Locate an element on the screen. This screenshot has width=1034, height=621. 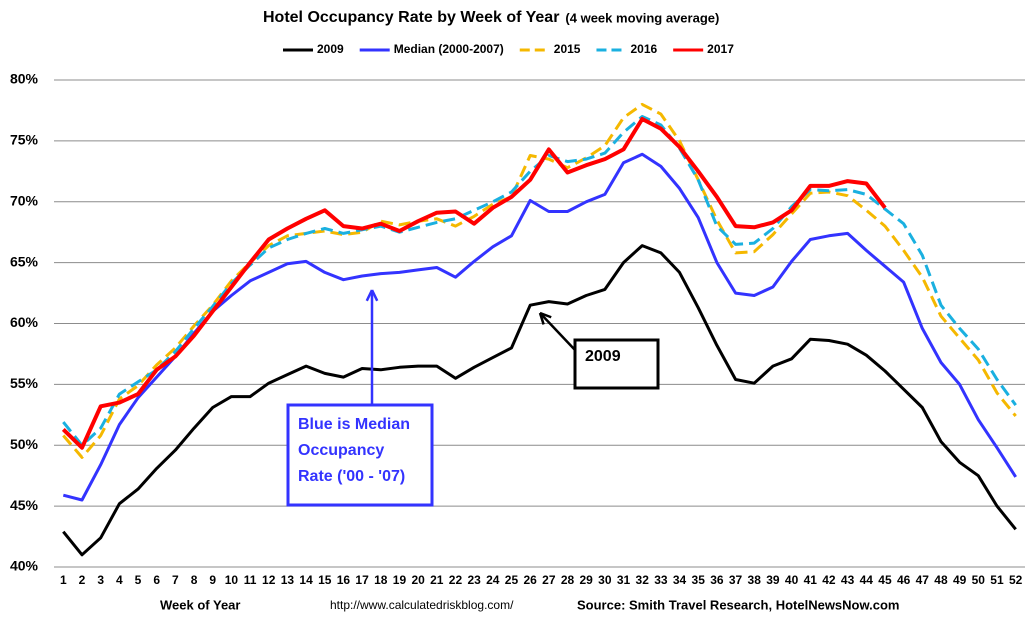
annotation-text: Occupancy is located at coordinates (341, 450).